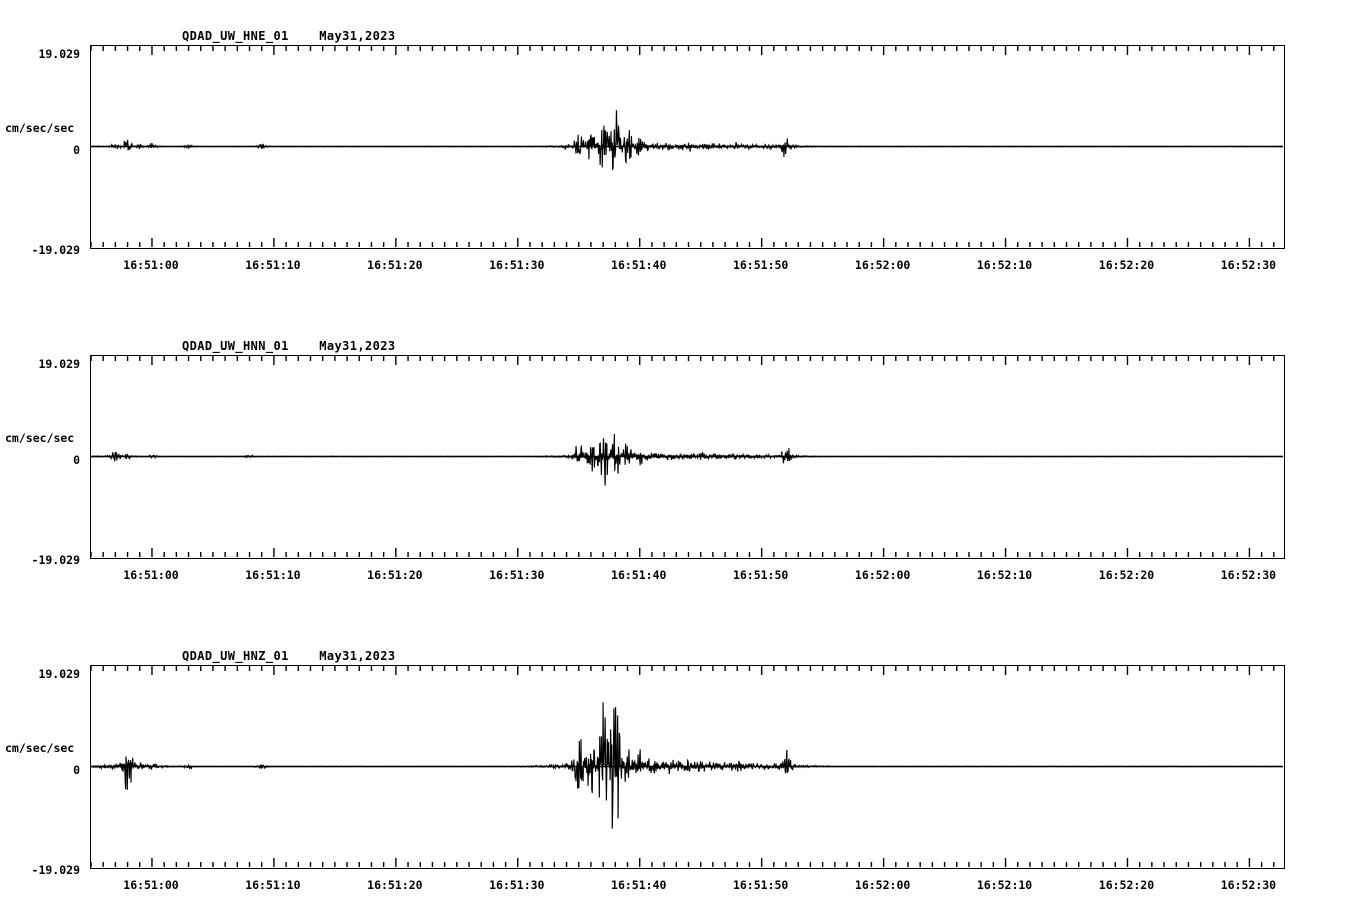  What do you see at coordinates (289, 36) in the screenshot?
I see `panel-title: QDAD_UW_HNE_01 May31,2023` at bounding box center [289, 36].